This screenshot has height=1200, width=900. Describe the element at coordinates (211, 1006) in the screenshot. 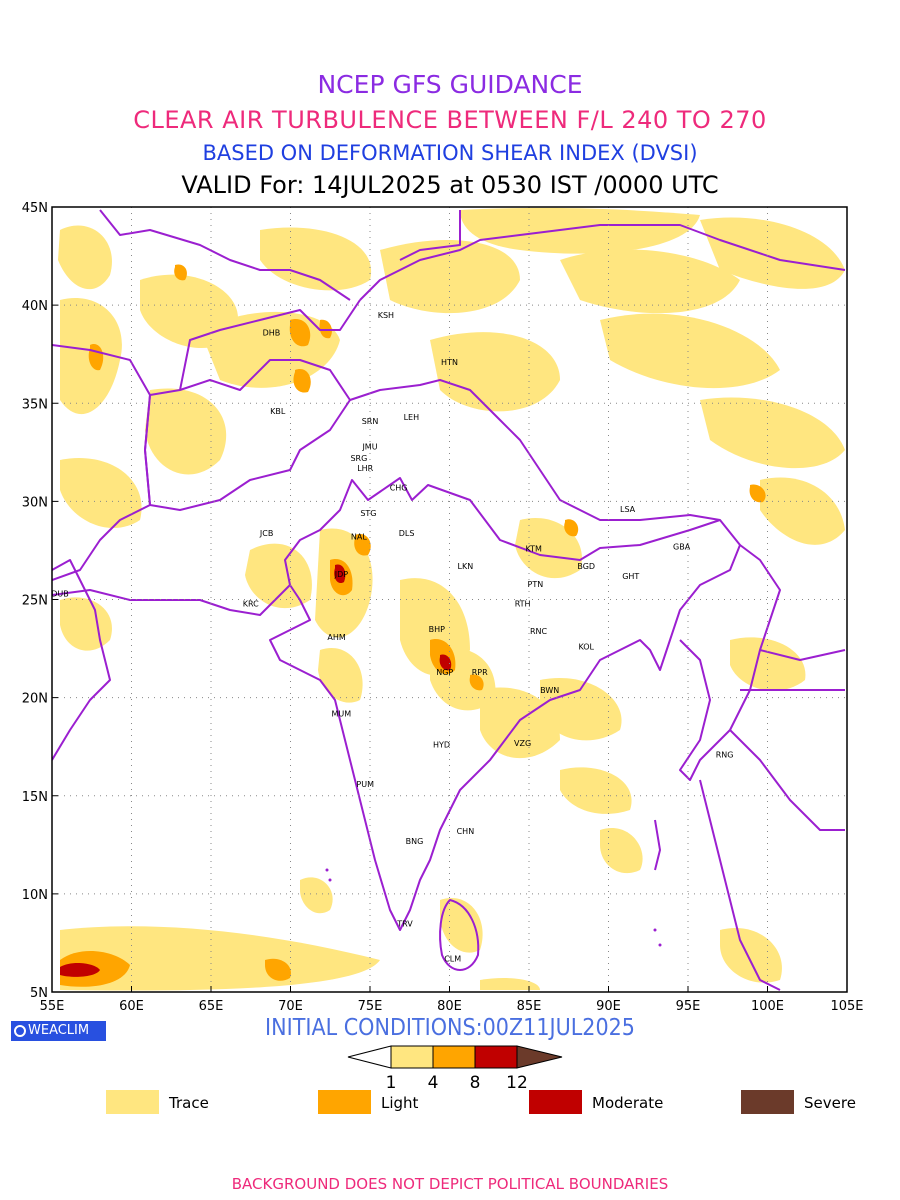

I see `lon-tick-label: 65E` at that location.